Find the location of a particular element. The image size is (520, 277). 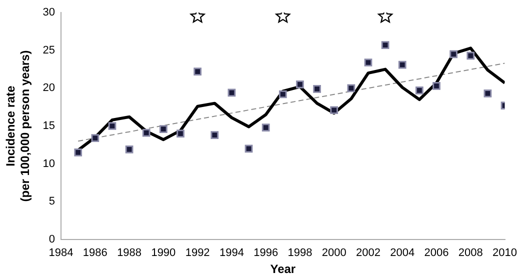

y-tick-label: 25 is located at coordinates (49, 50).